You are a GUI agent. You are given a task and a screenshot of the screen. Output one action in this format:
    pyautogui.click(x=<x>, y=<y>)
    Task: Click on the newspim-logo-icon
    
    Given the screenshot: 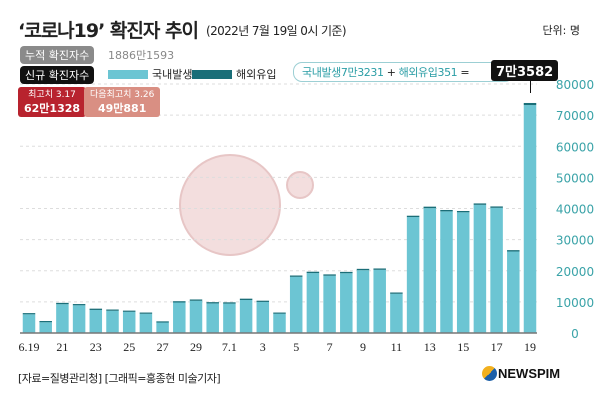 What is the action you would take?
    pyautogui.click(x=489, y=373)
    